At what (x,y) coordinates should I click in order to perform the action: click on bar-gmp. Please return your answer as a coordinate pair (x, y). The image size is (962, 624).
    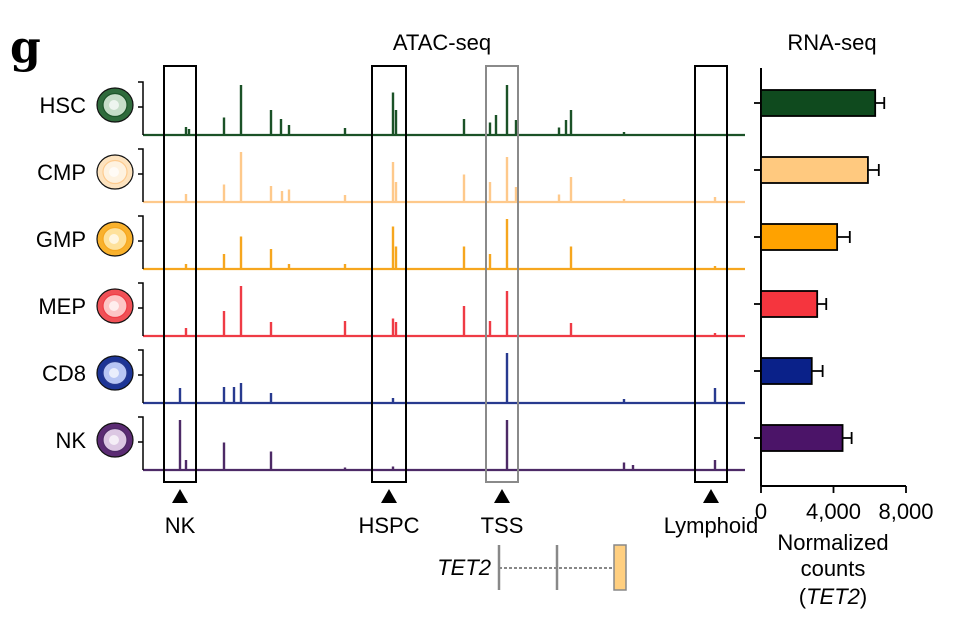
    Looking at the image, I should click on (799, 237).